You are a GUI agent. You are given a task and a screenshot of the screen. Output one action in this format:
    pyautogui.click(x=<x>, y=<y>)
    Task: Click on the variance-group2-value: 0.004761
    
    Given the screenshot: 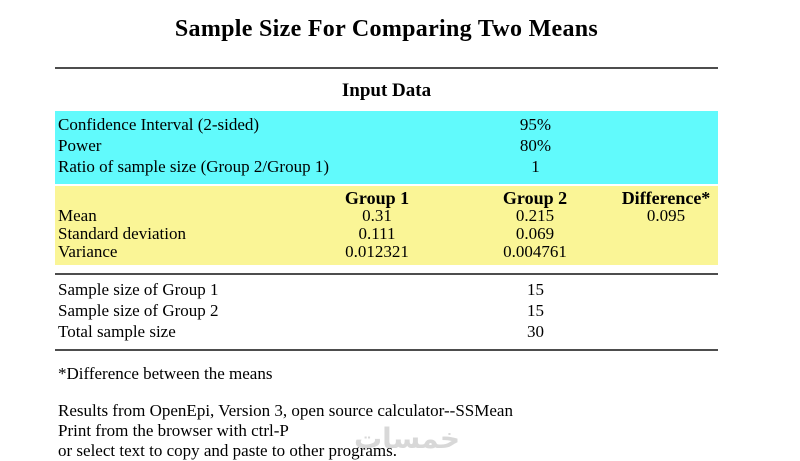 What is the action you would take?
    pyautogui.click(x=535, y=251)
    